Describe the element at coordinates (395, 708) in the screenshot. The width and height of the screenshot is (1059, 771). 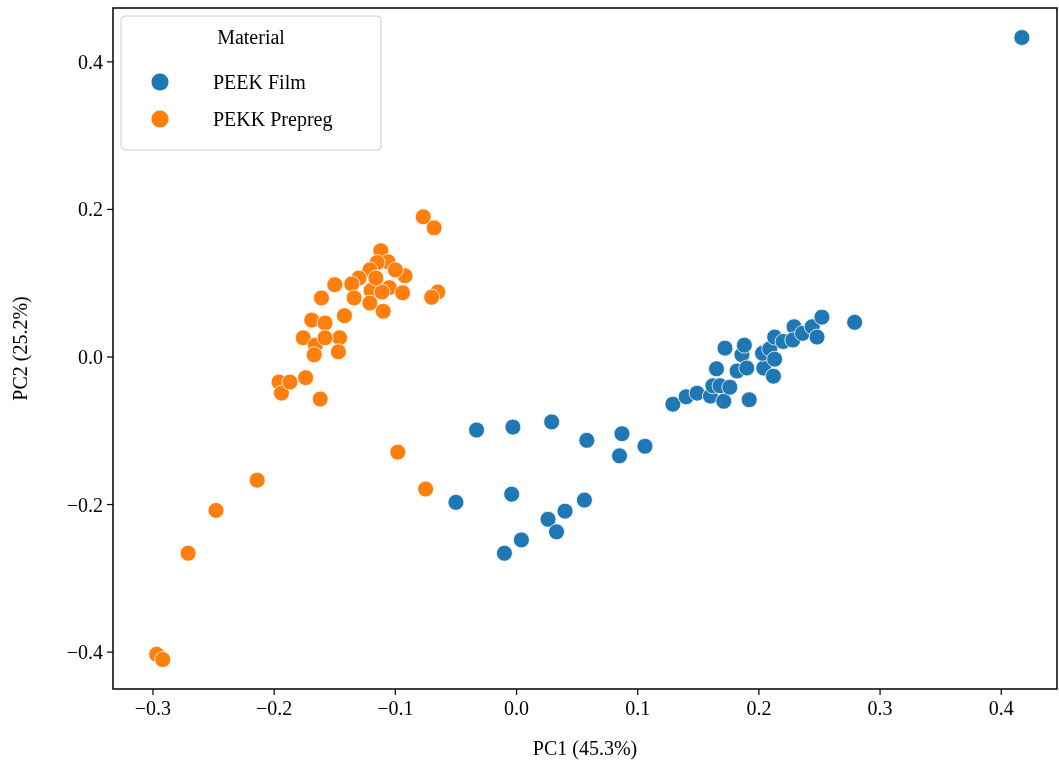
I see `x-tick-label: −0.1` at that location.